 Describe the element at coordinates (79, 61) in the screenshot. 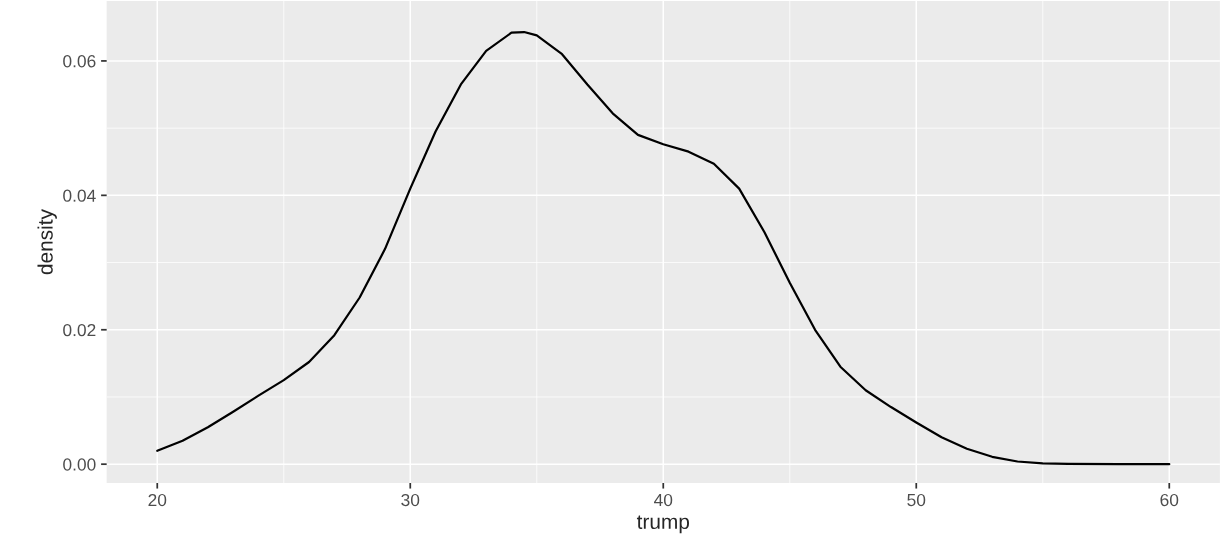

I see `y-tick-label: 0.06` at that location.